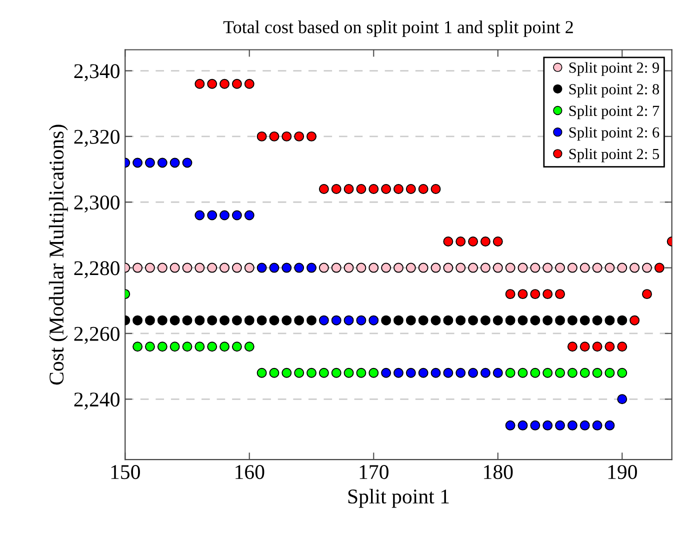  Describe the element at coordinates (614, 155) in the screenshot. I see `legend-label: Split point 2: 5` at that location.